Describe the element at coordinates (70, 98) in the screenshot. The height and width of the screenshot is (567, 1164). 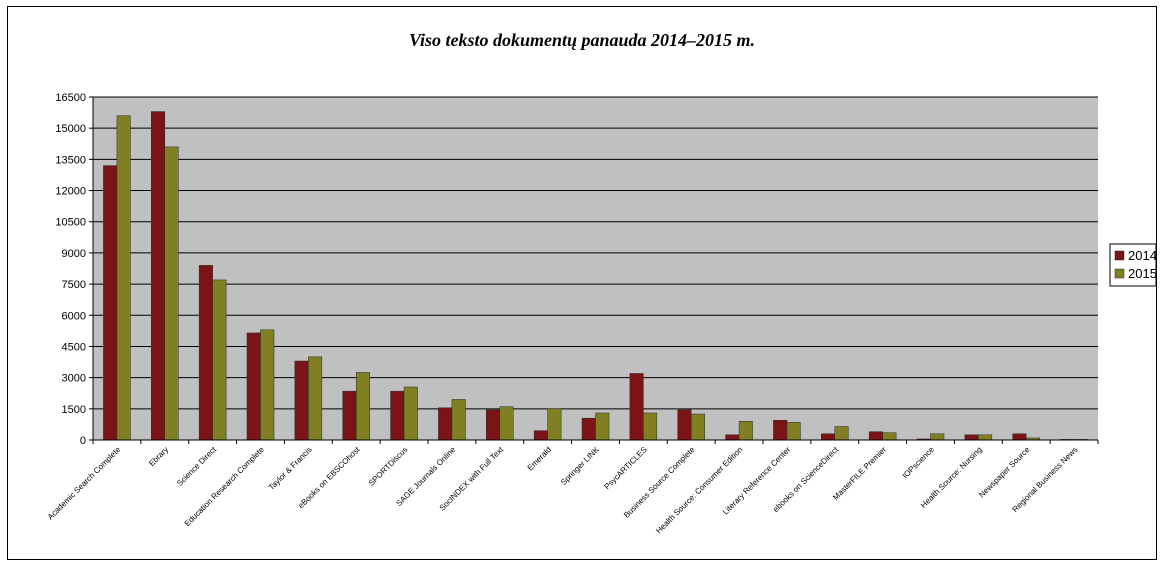
I see `y-tick-label: 16500` at that location.